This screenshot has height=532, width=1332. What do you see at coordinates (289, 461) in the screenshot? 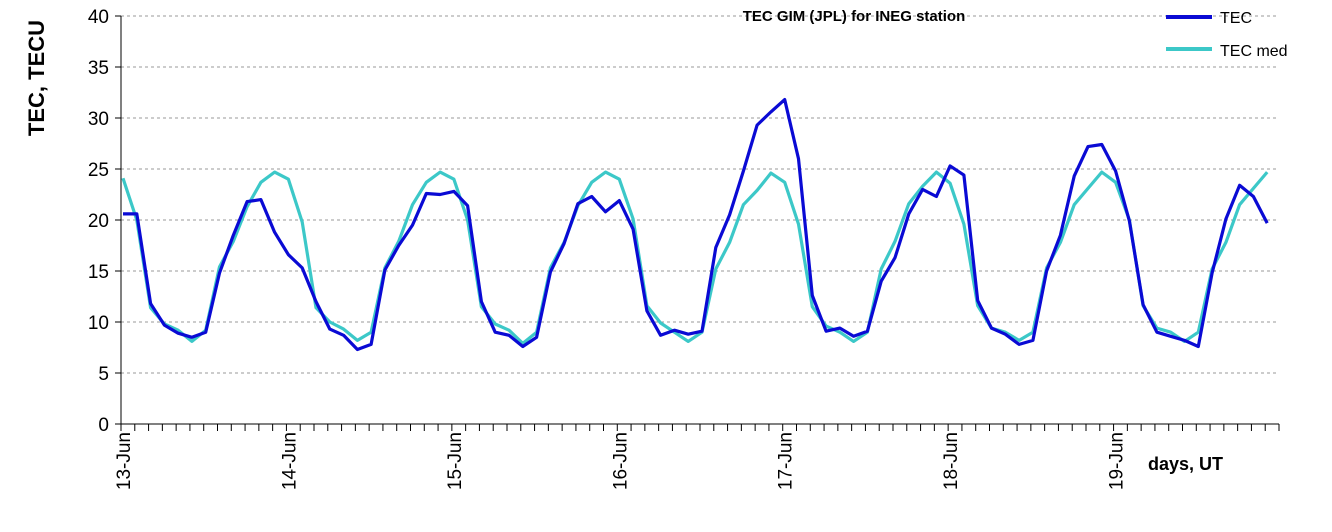
I see `x-tick-label-14-Jun: 14-Jun` at bounding box center [289, 461].